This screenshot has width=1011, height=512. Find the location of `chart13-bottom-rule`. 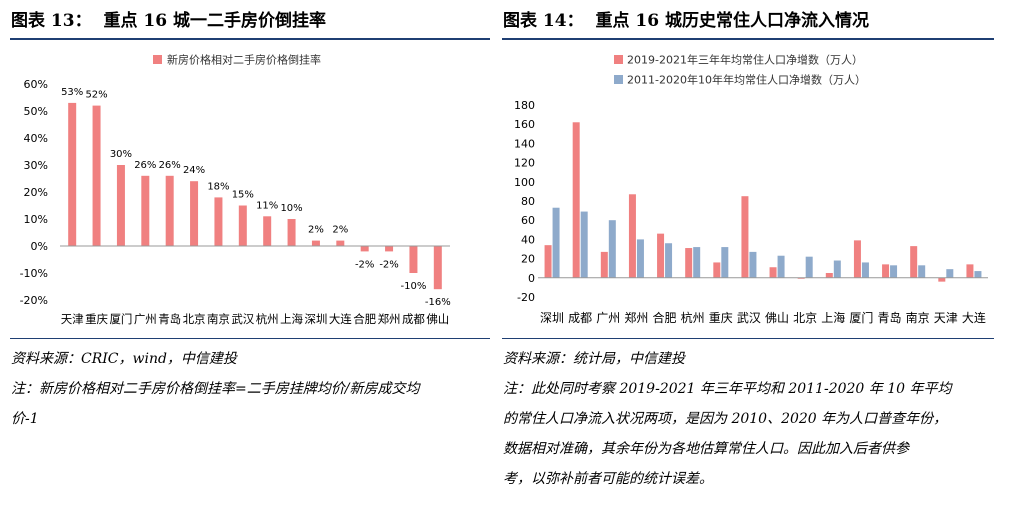

chart13-bottom-rule is located at coordinates (250, 338).